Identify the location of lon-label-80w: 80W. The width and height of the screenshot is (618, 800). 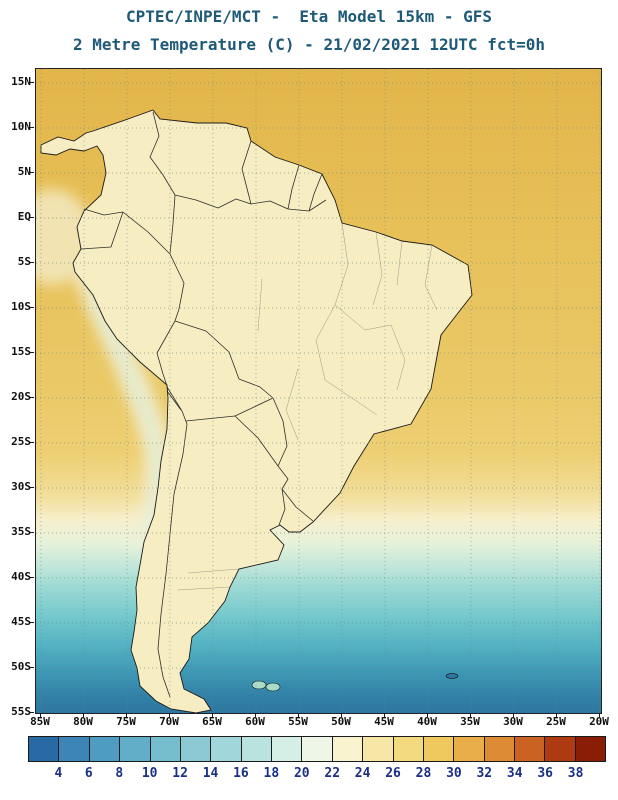
(83, 721).